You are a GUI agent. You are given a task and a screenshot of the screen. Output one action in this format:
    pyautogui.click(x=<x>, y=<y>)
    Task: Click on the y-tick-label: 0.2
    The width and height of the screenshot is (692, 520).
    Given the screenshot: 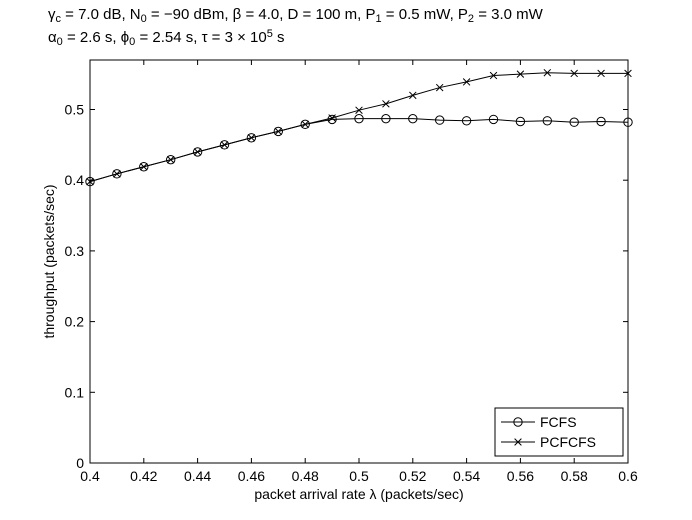 What is the action you would take?
    pyautogui.click(x=75, y=322)
    